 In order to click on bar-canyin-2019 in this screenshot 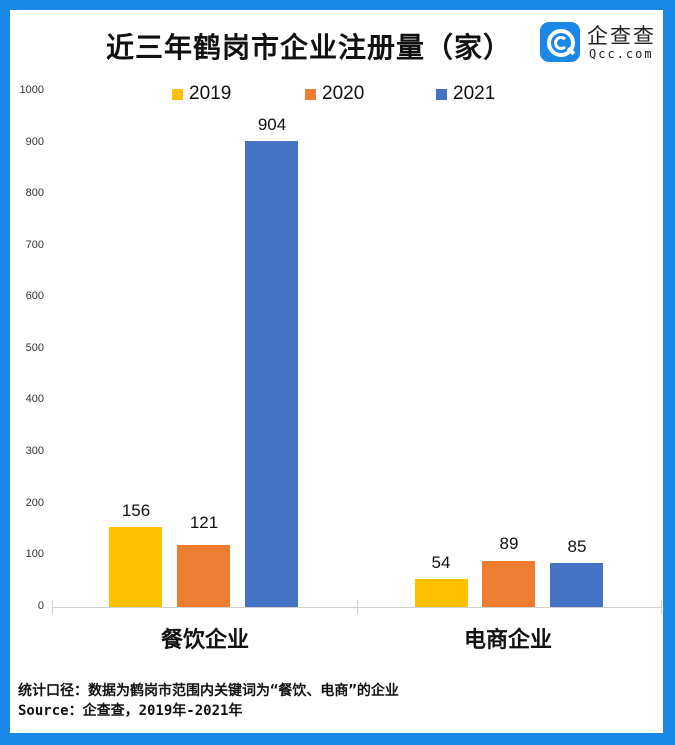, I will do `click(135, 567)`.